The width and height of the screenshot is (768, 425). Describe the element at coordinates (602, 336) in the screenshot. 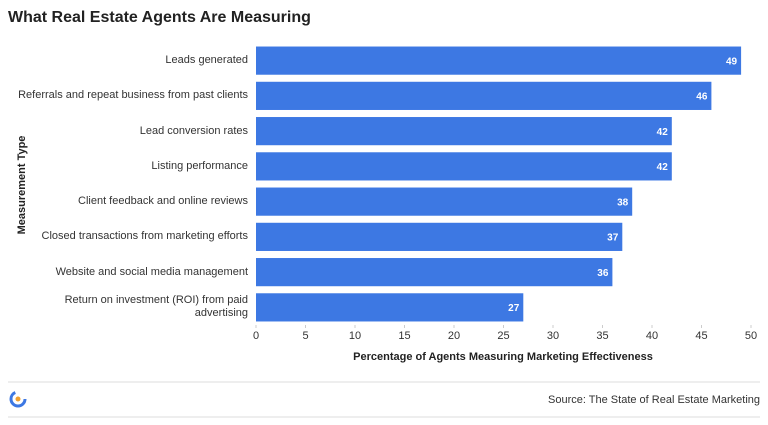

I see `x-tick-label: 35` at that location.